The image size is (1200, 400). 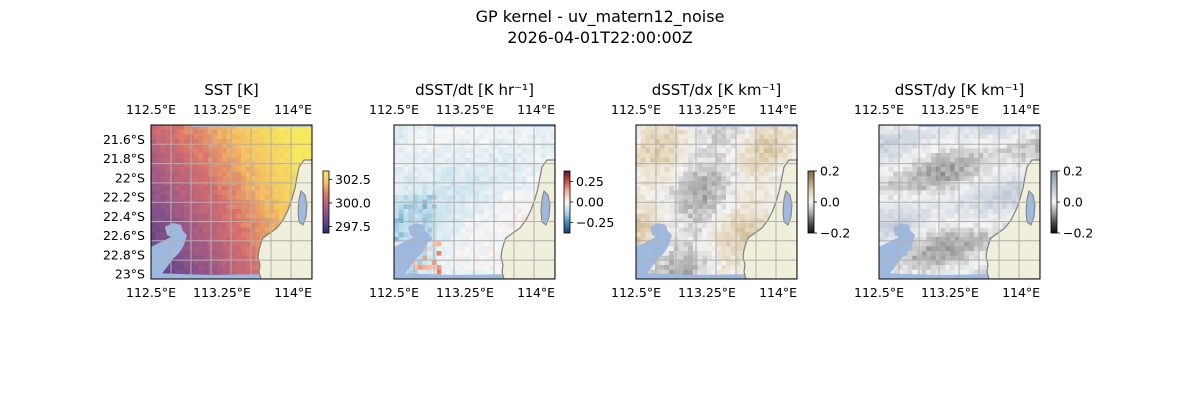 I want to click on panel-3-frame, so click(x=716, y=202).